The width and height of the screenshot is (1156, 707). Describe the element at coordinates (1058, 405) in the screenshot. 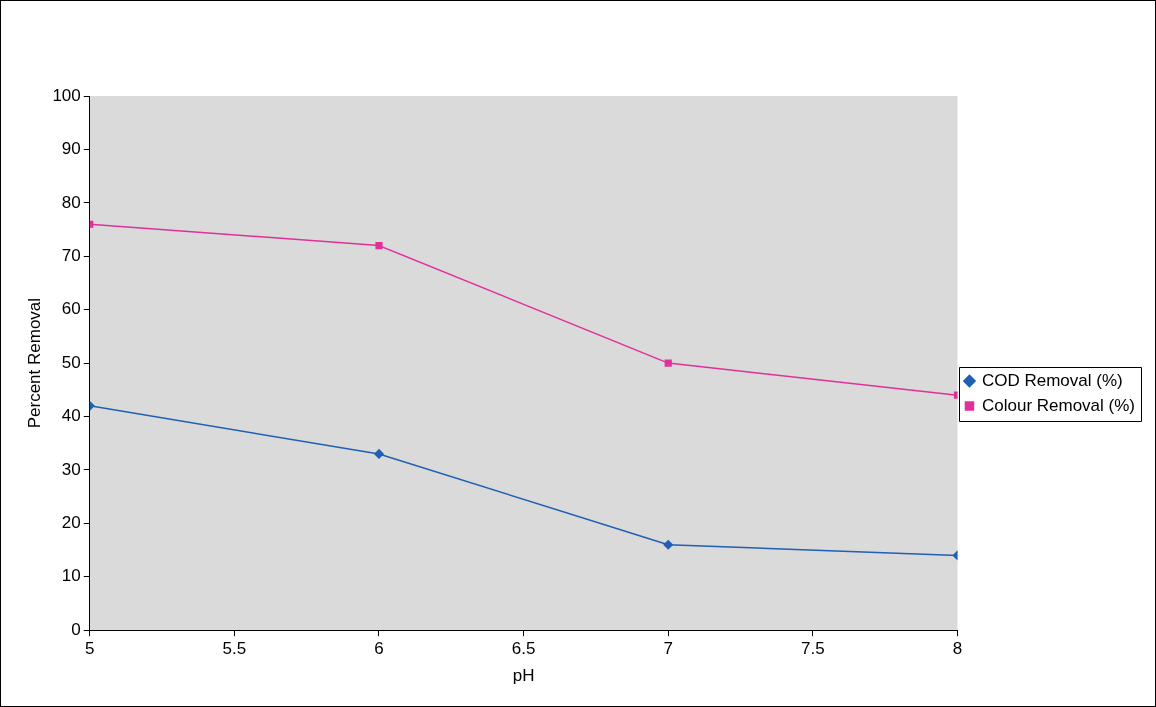

I see `legend-label: Colour Removal (%)` at that location.